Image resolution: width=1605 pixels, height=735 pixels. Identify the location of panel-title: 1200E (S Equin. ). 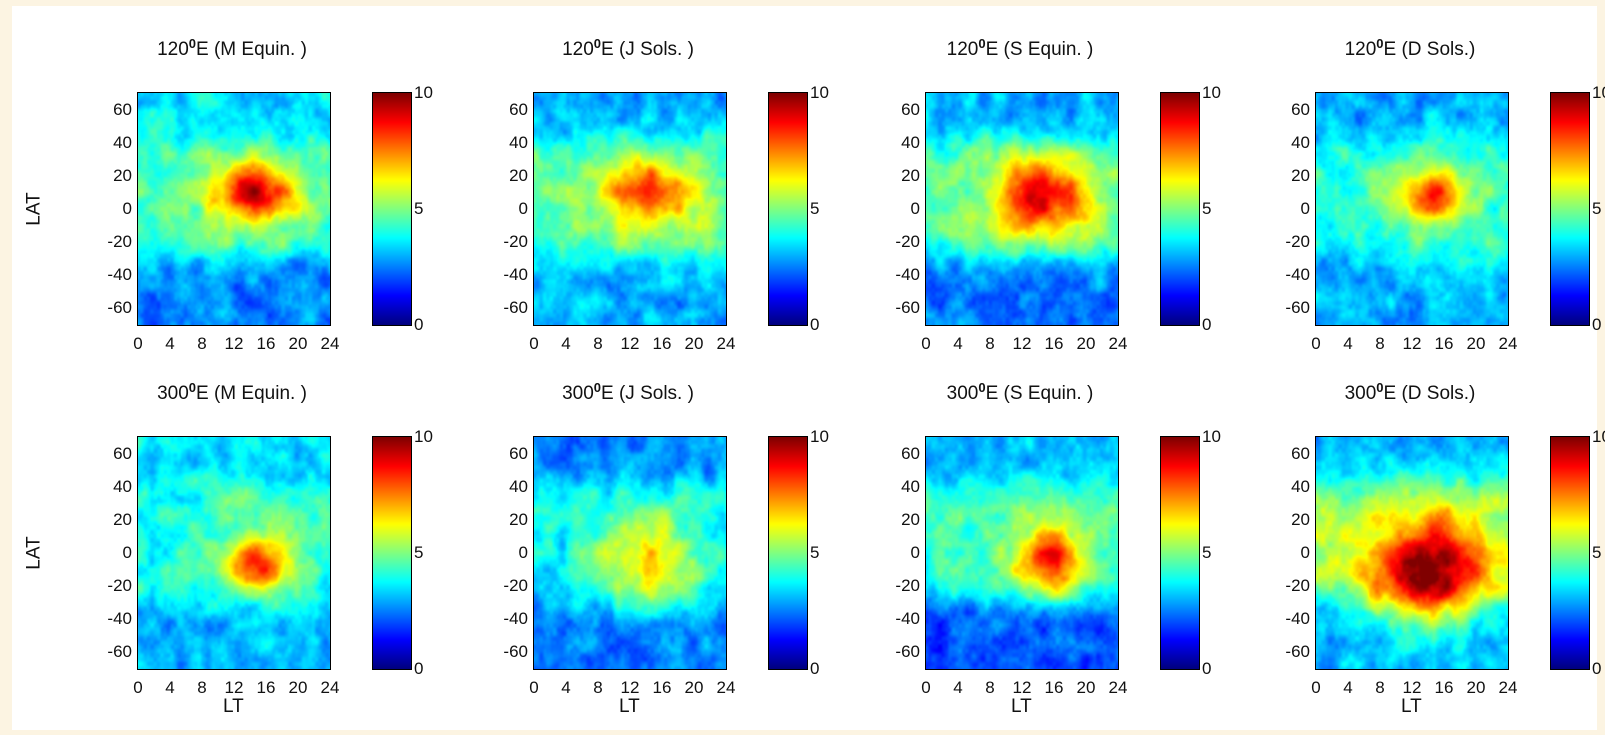
(1020, 48).